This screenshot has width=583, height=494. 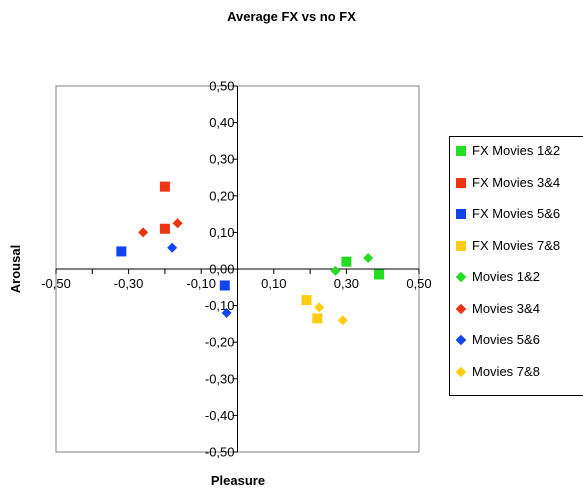 What do you see at coordinates (220, 305) in the screenshot?
I see `y-tick-label: -0,10` at bounding box center [220, 305].